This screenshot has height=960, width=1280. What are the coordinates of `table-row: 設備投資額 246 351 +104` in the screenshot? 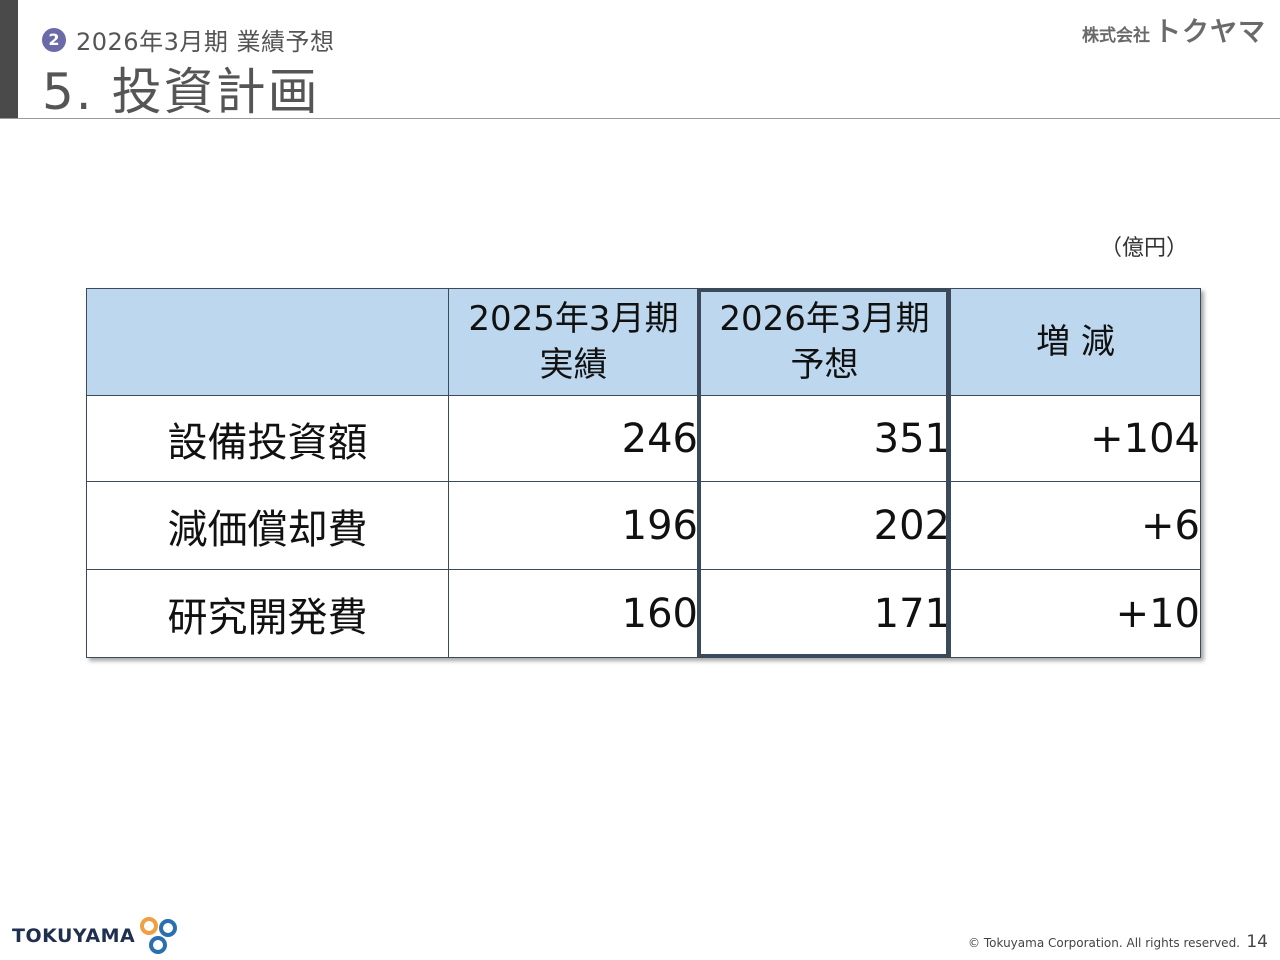 It's located at (643, 438).